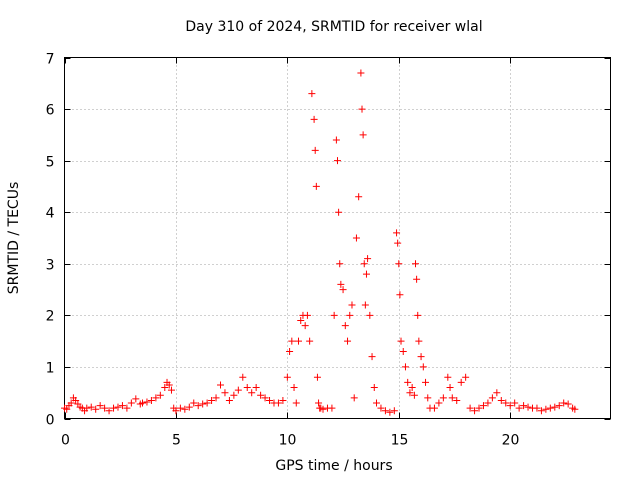 The image size is (640, 480). Describe the element at coordinates (288, 441) in the screenshot. I see `x-tick-label: 10` at that location.